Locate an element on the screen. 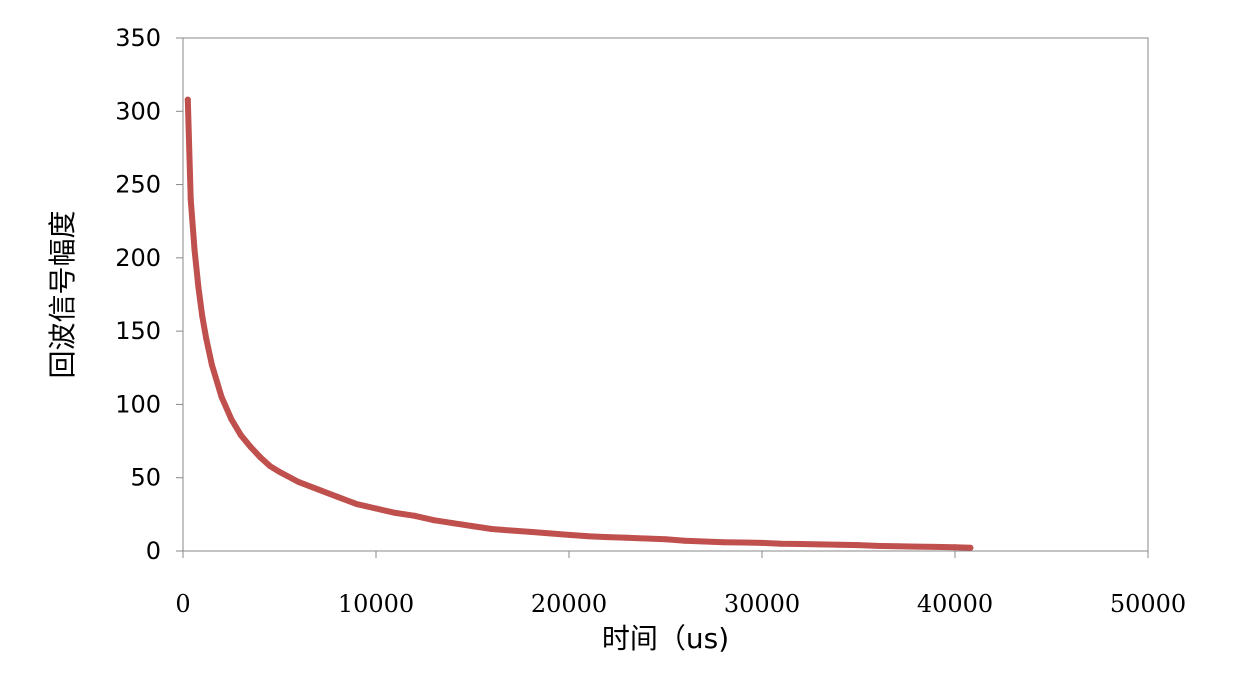 Image resolution: width=1240 pixels, height=675 pixels. y-tick-label: 350 is located at coordinates (138, 38).